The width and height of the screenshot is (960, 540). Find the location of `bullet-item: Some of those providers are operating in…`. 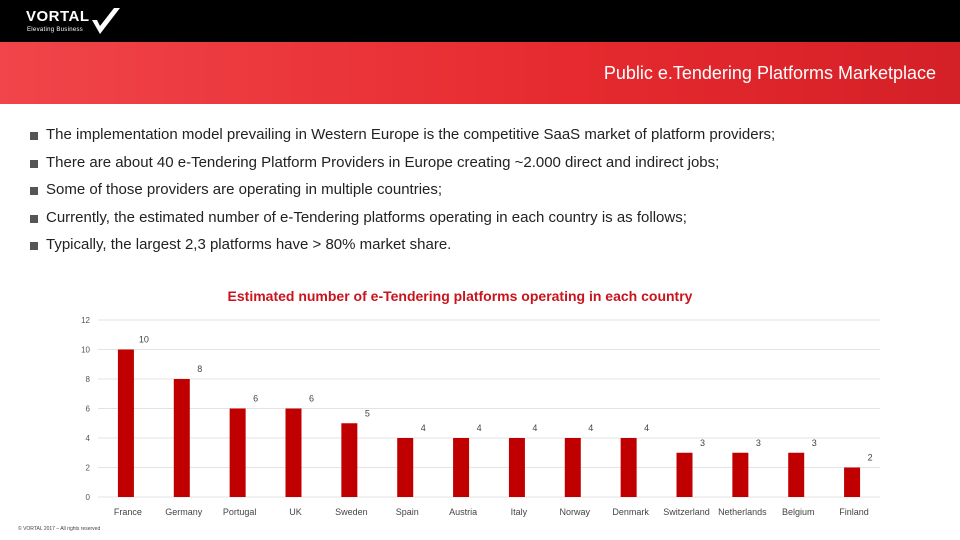

bullet-item: Some of those providers are operating in… is located at coordinates (485, 193).